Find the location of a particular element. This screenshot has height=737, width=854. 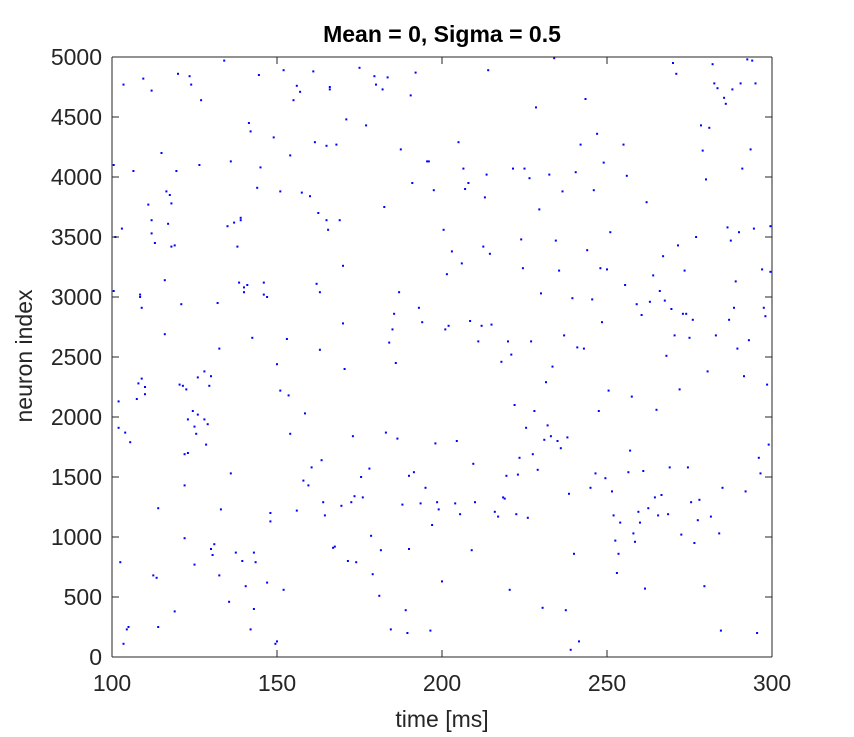

y-tick-label: 2000 is located at coordinates (76, 417).